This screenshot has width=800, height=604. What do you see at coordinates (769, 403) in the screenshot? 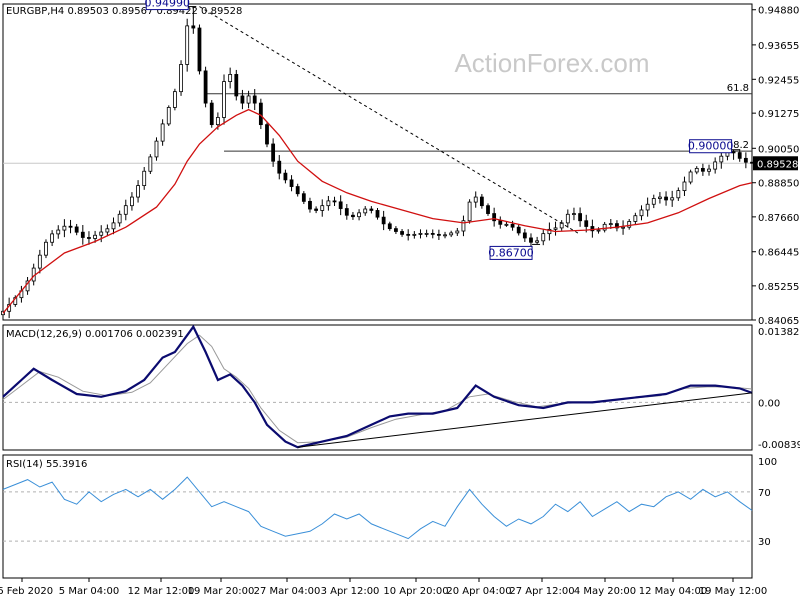
I see `macd-tick-label-1: 0.00` at bounding box center [769, 403].